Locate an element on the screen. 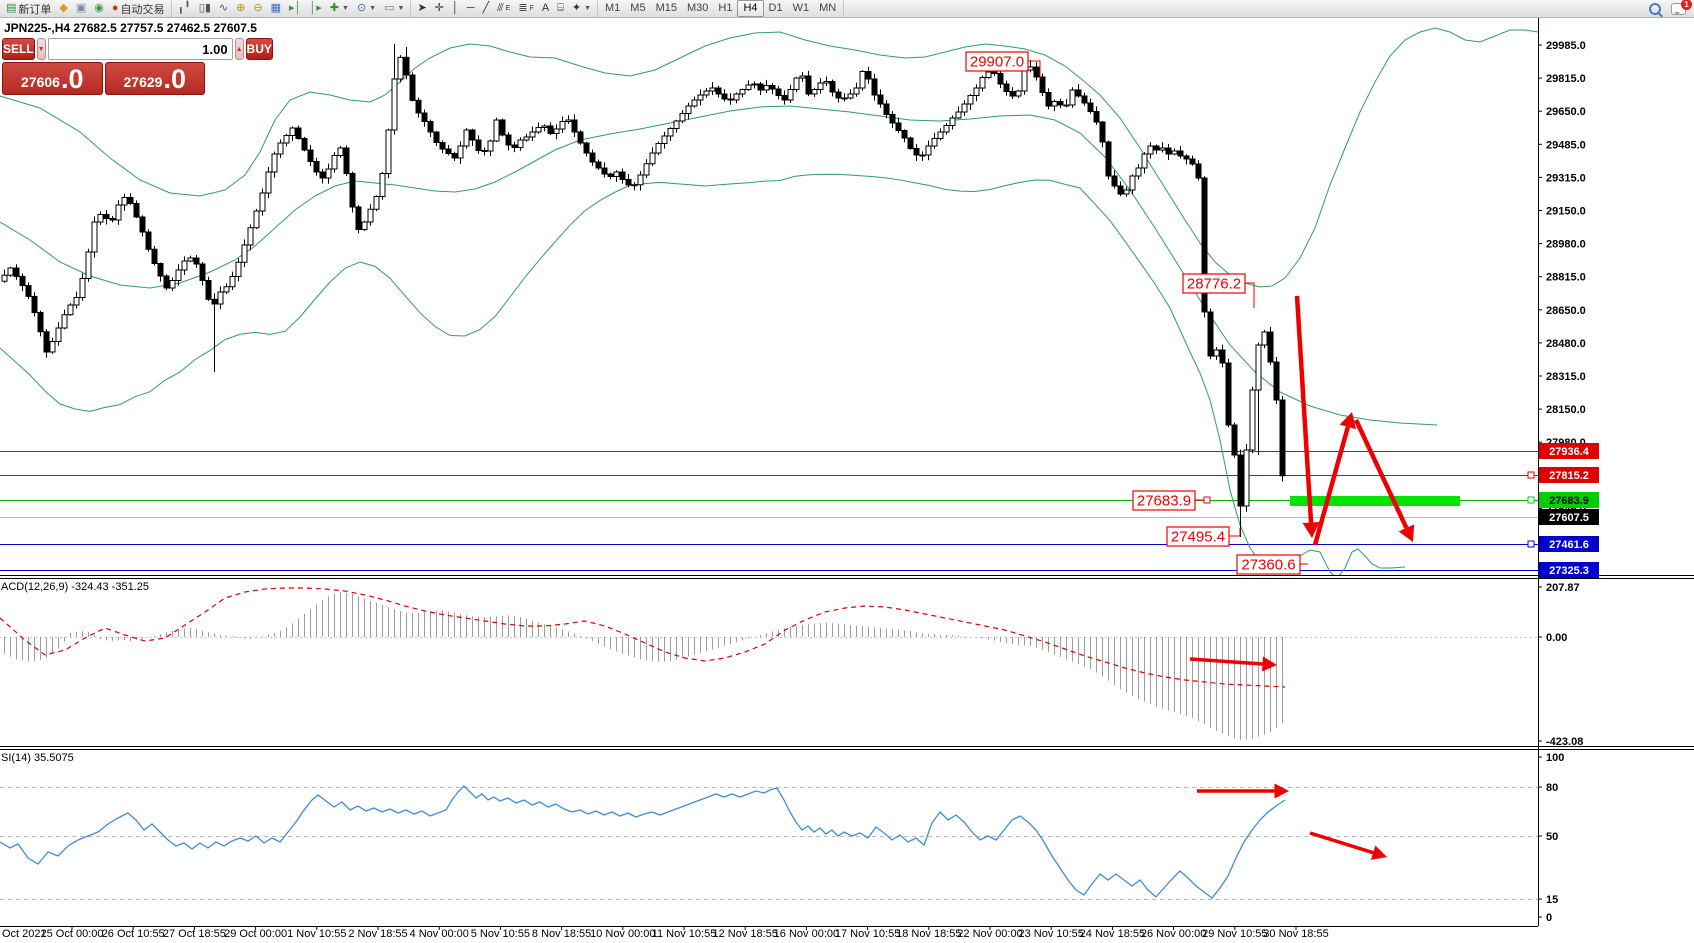 The width and height of the screenshot is (1694, 943). svg-text: 12 Nov 18:55 is located at coordinates (744, 934).